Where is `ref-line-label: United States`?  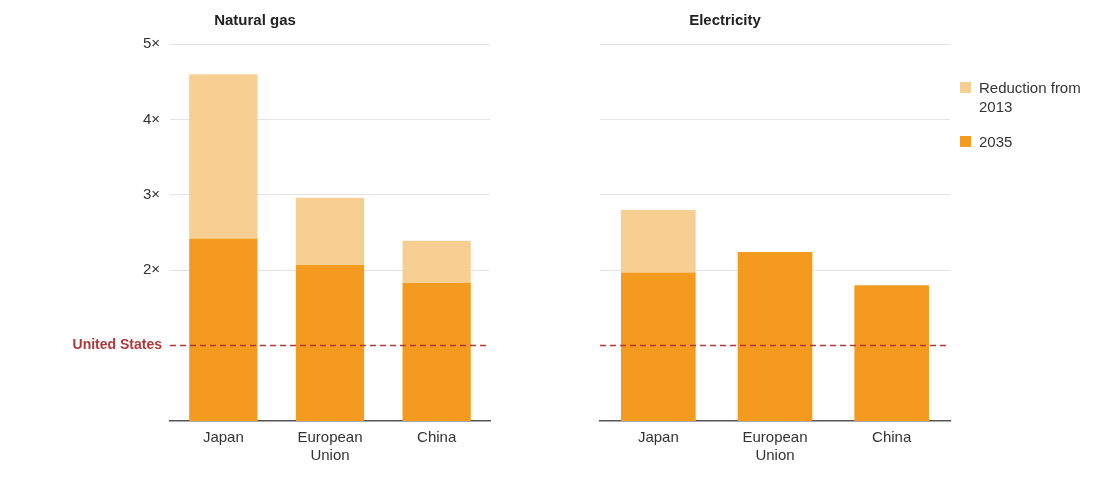
ref-line-label: United States is located at coordinates (117, 344).